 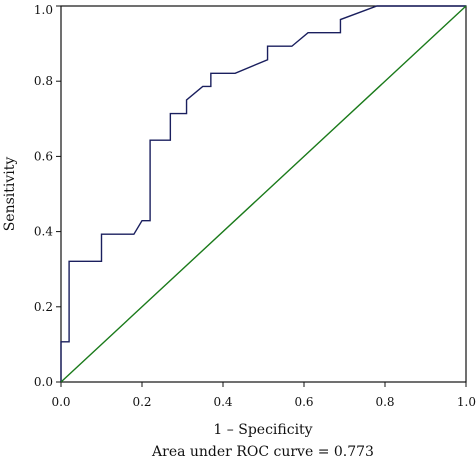 What do you see at coordinates (43, 232) in the screenshot?
I see `y-tick-label: 0.4` at bounding box center [43, 232].